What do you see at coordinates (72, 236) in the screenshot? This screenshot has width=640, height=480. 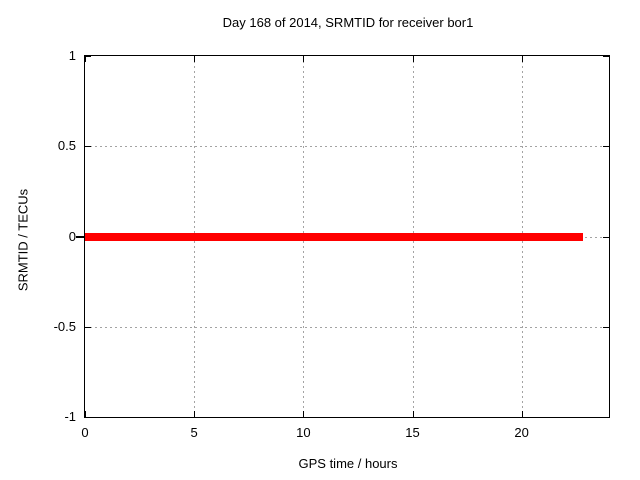 I see `y-tick-label: 0` at bounding box center [72, 236].